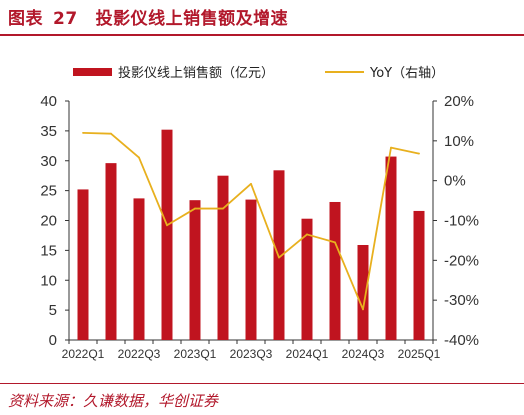  What do you see at coordinates (48, 161) in the screenshot?
I see `left-axis-tick-label: 30` at bounding box center [48, 161].